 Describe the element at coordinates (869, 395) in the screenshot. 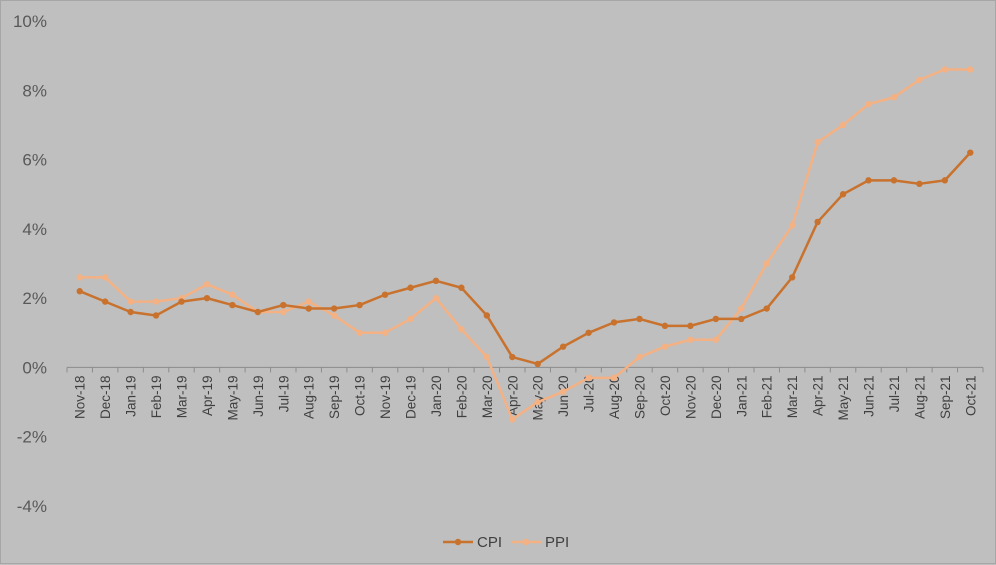

I see `x-tick-label: Jun-21` at that location.